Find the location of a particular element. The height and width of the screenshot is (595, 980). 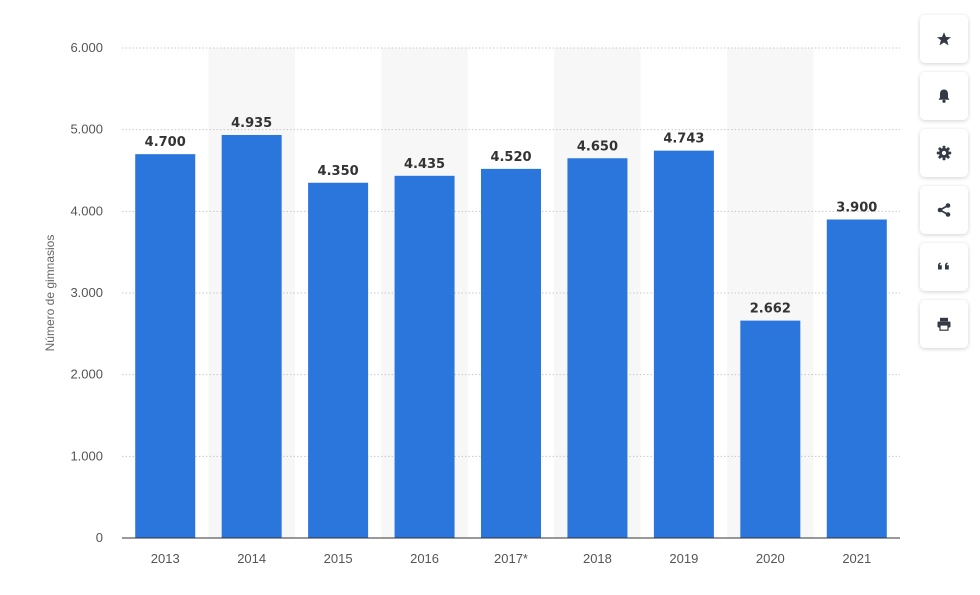

x-tick-label: 2018 is located at coordinates (597, 558).